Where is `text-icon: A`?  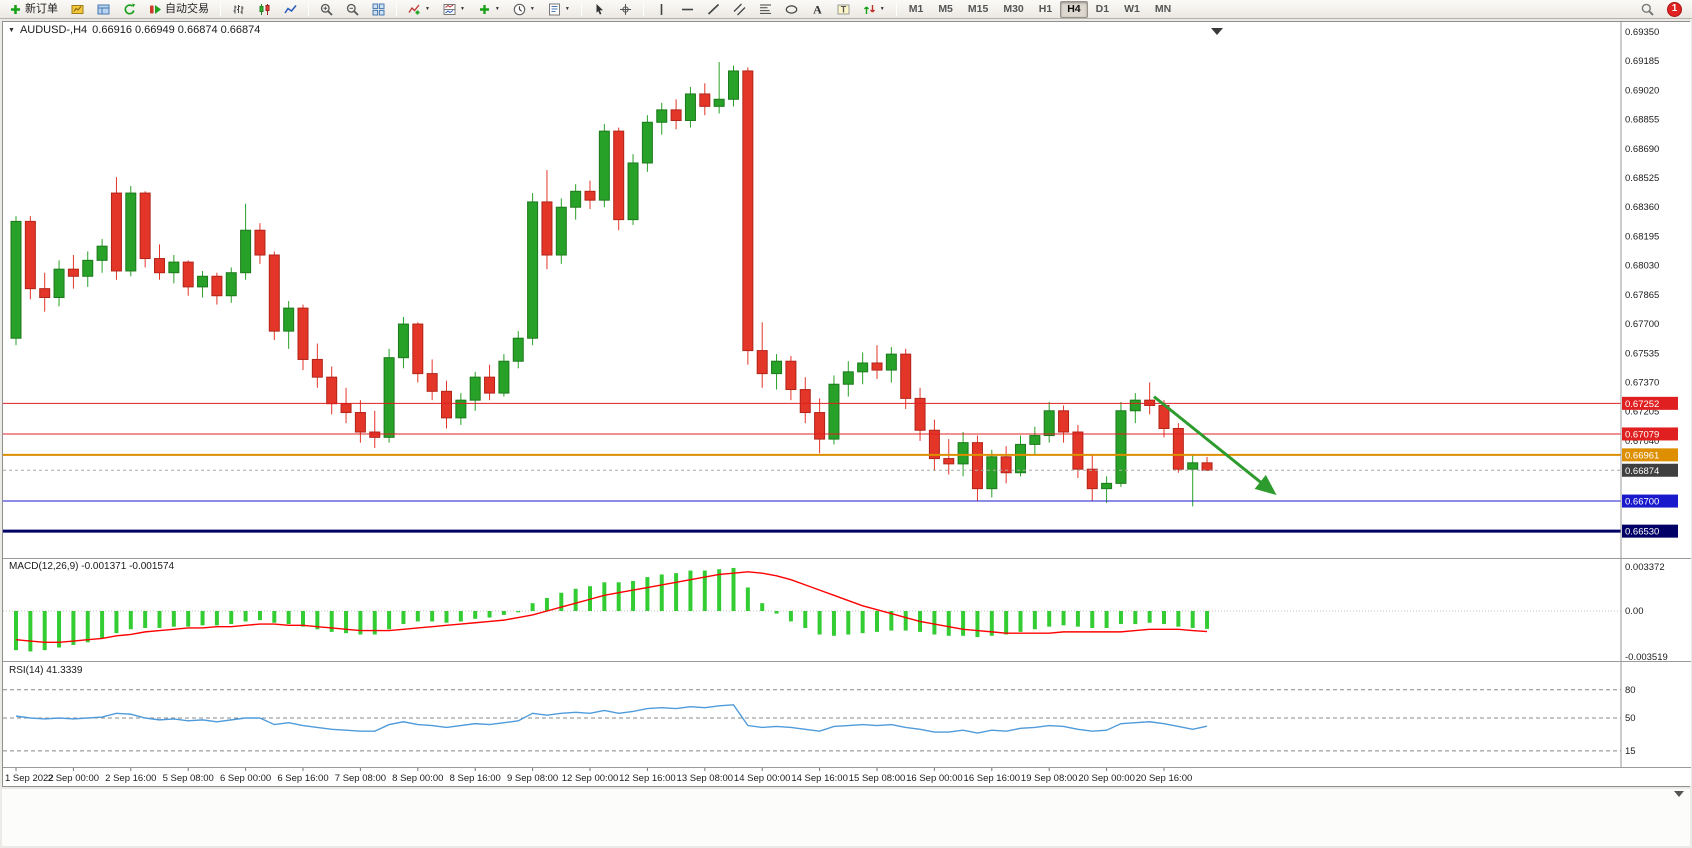 text-icon: A is located at coordinates (817, 9).